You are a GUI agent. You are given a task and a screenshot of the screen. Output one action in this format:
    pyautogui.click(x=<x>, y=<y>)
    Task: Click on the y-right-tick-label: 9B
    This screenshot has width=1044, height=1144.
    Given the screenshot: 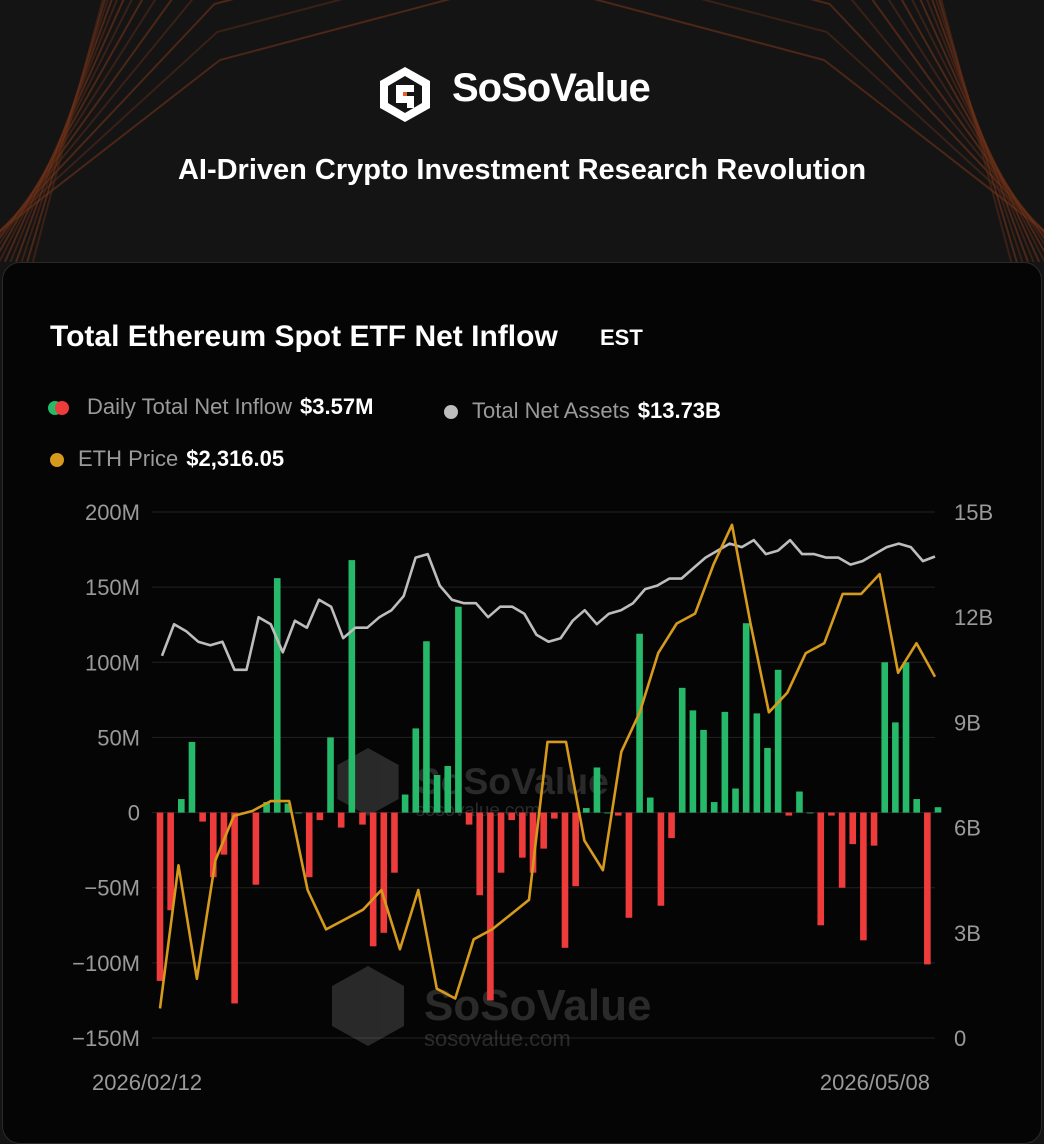 What is the action you would take?
    pyautogui.click(x=967, y=722)
    